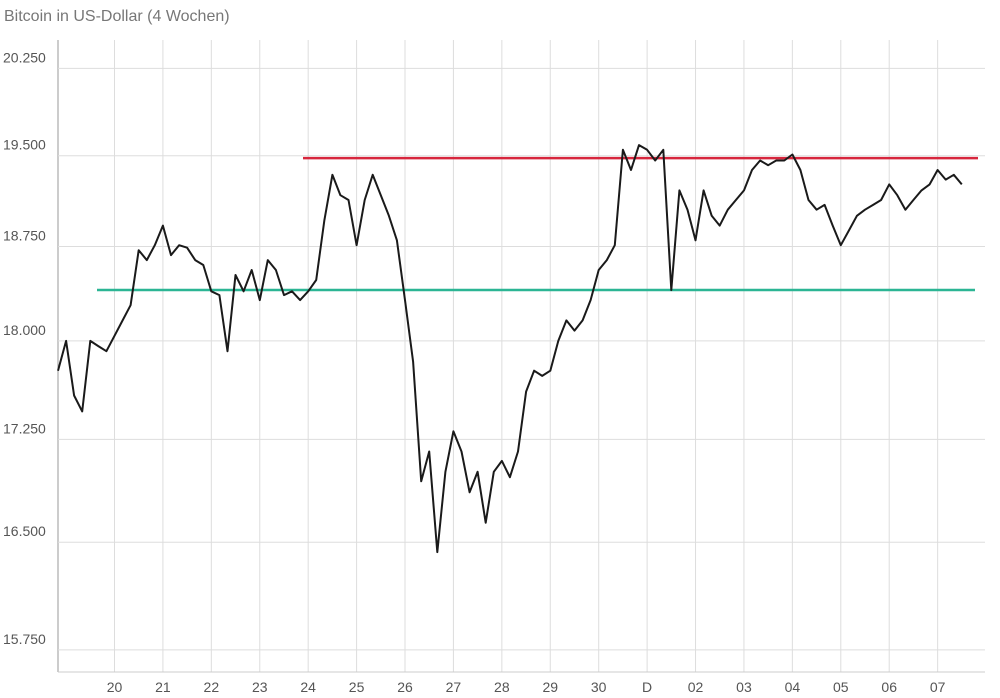  What do you see at coordinates (260, 687) in the screenshot?
I see `x-tick-label: 23` at bounding box center [260, 687].